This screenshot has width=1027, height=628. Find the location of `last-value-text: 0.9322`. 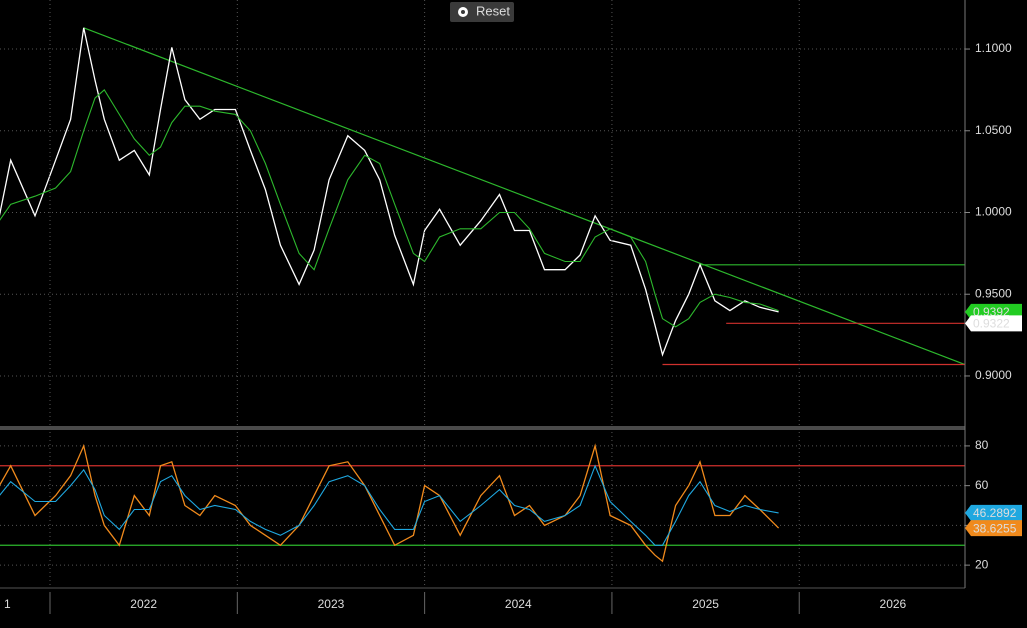

last-value-text: 0.9322 is located at coordinates (991, 323).